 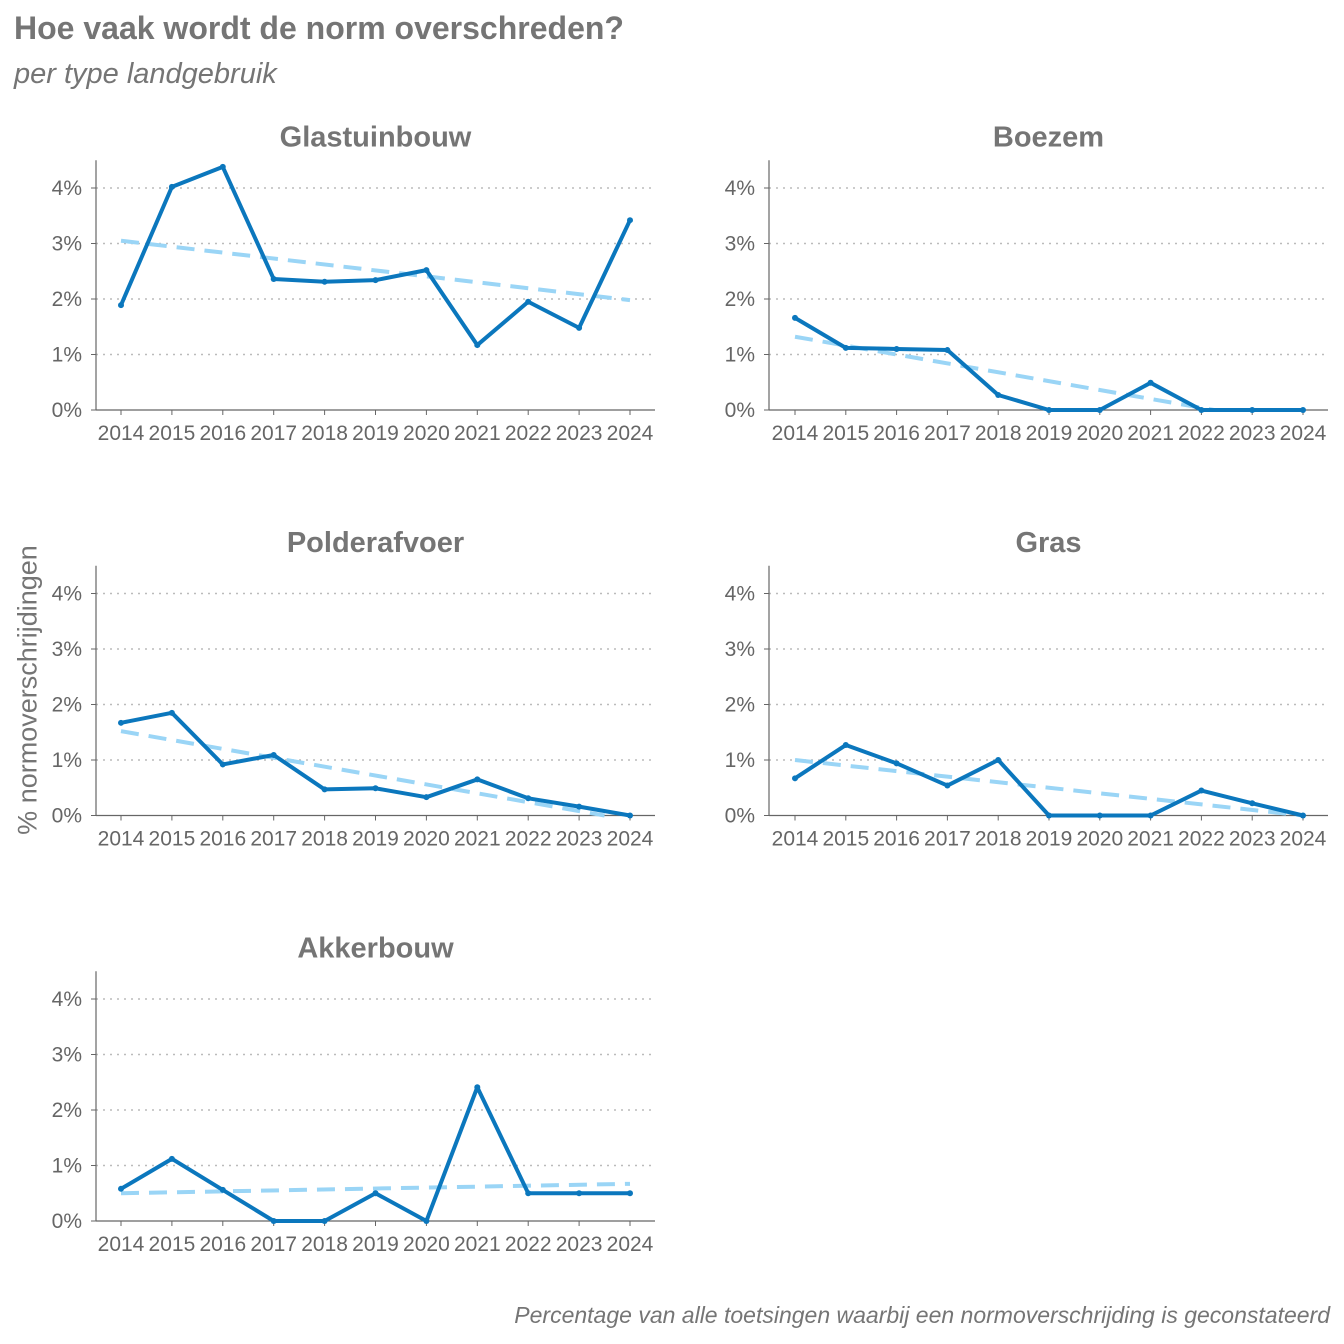 What do you see at coordinates (1048, 137) in the screenshot?
I see `panel-title: Boezem` at bounding box center [1048, 137].